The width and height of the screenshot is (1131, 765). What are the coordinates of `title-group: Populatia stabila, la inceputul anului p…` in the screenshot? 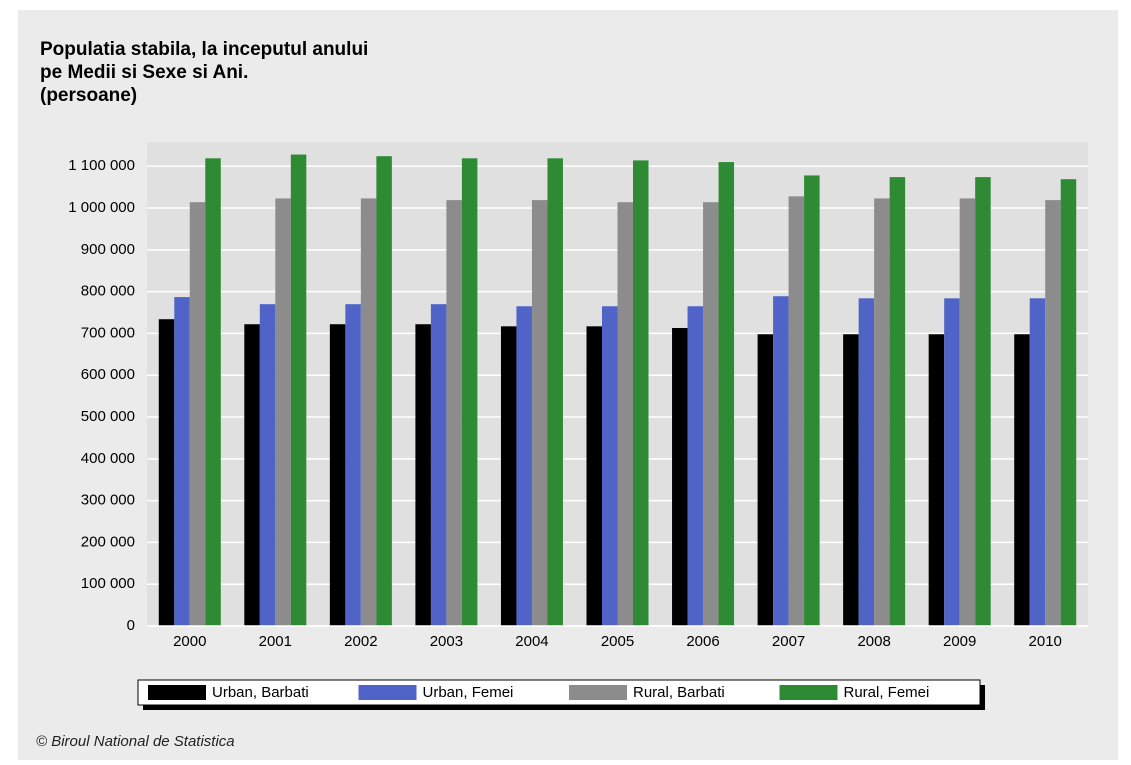 It's located at (204, 72).